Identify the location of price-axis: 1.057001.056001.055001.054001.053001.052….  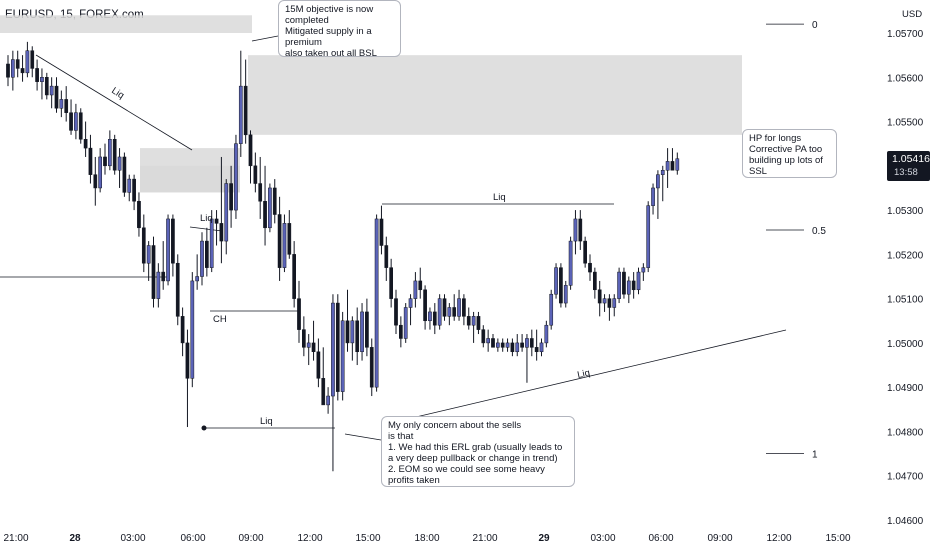
(905, 278).